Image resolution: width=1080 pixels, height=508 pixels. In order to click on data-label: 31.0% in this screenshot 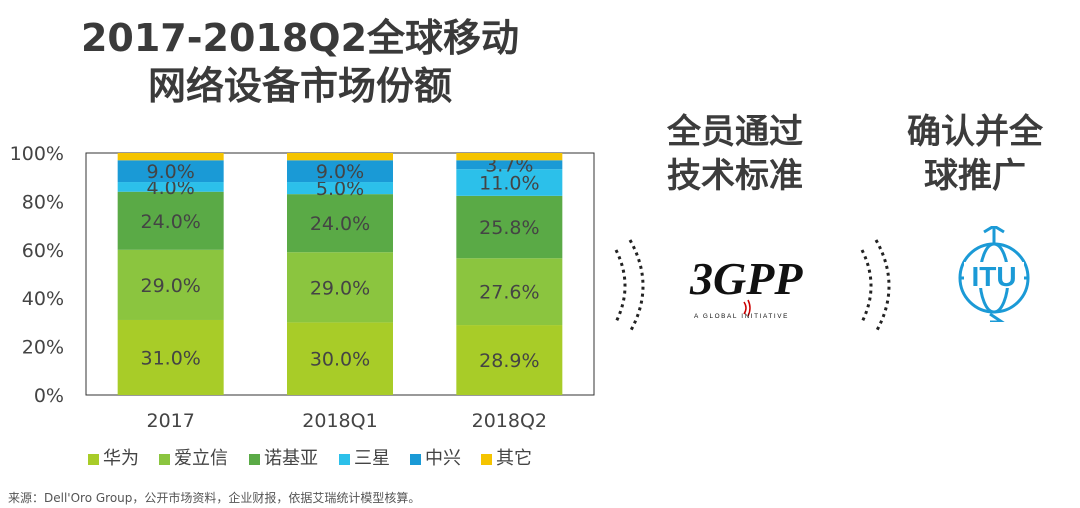, I will do `click(170, 358)`.